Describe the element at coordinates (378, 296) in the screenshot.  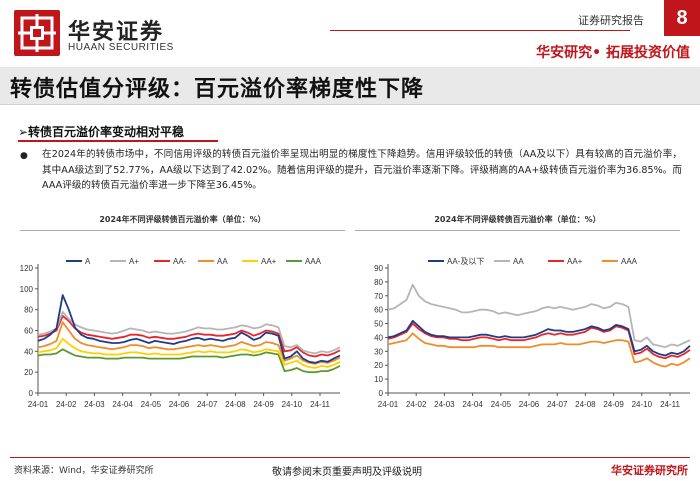
I see `y-tick-label: 70` at that location.